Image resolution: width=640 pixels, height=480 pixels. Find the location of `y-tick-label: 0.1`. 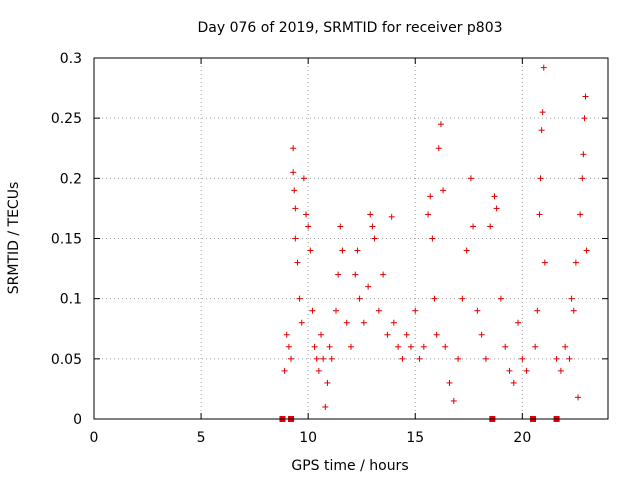

y-tick-label: 0.1 is located at coordinates (71, 300).